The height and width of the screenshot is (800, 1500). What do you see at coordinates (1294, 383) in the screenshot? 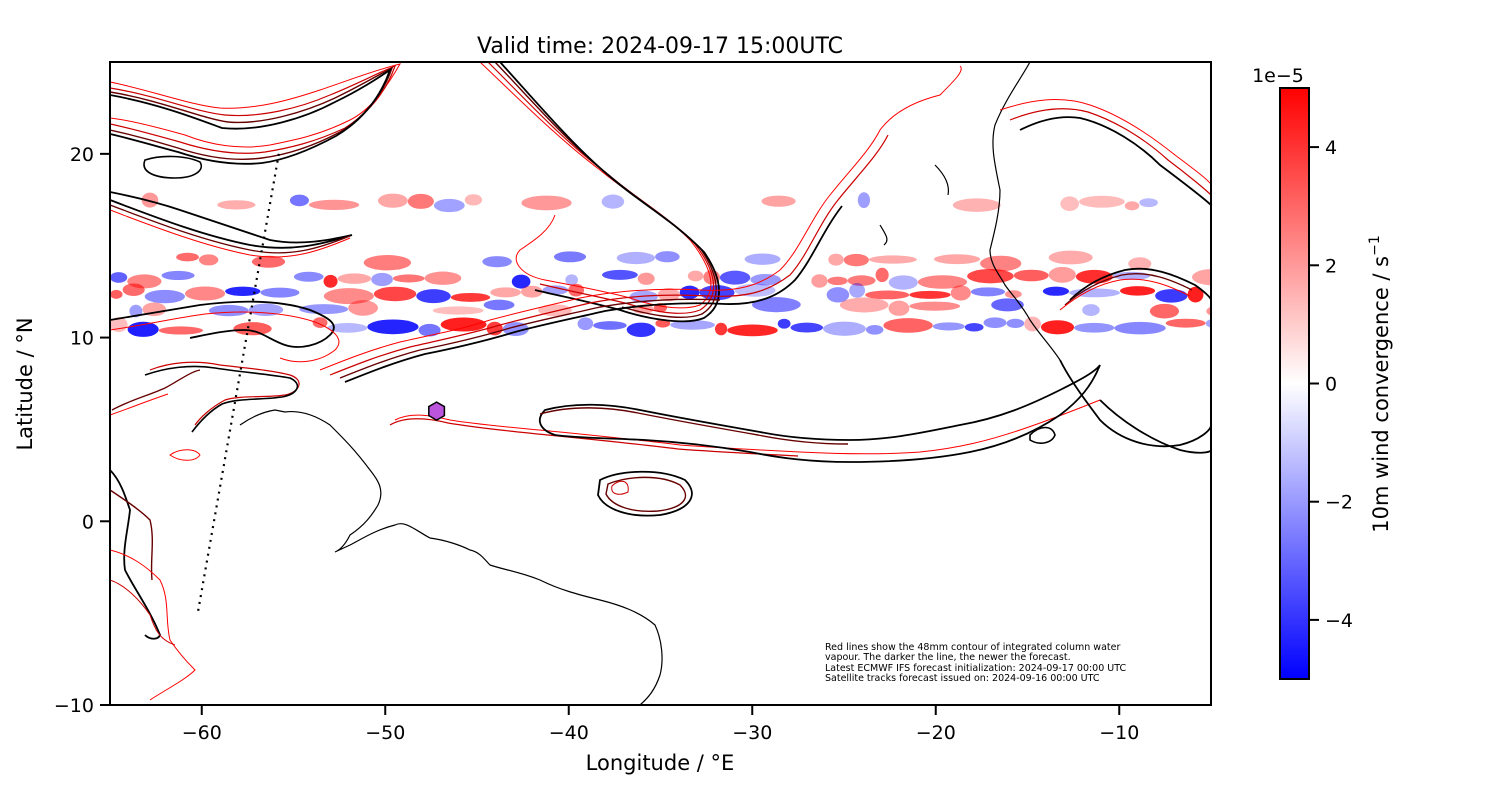
I see `colorbar` at bounding box center [1294, 383].